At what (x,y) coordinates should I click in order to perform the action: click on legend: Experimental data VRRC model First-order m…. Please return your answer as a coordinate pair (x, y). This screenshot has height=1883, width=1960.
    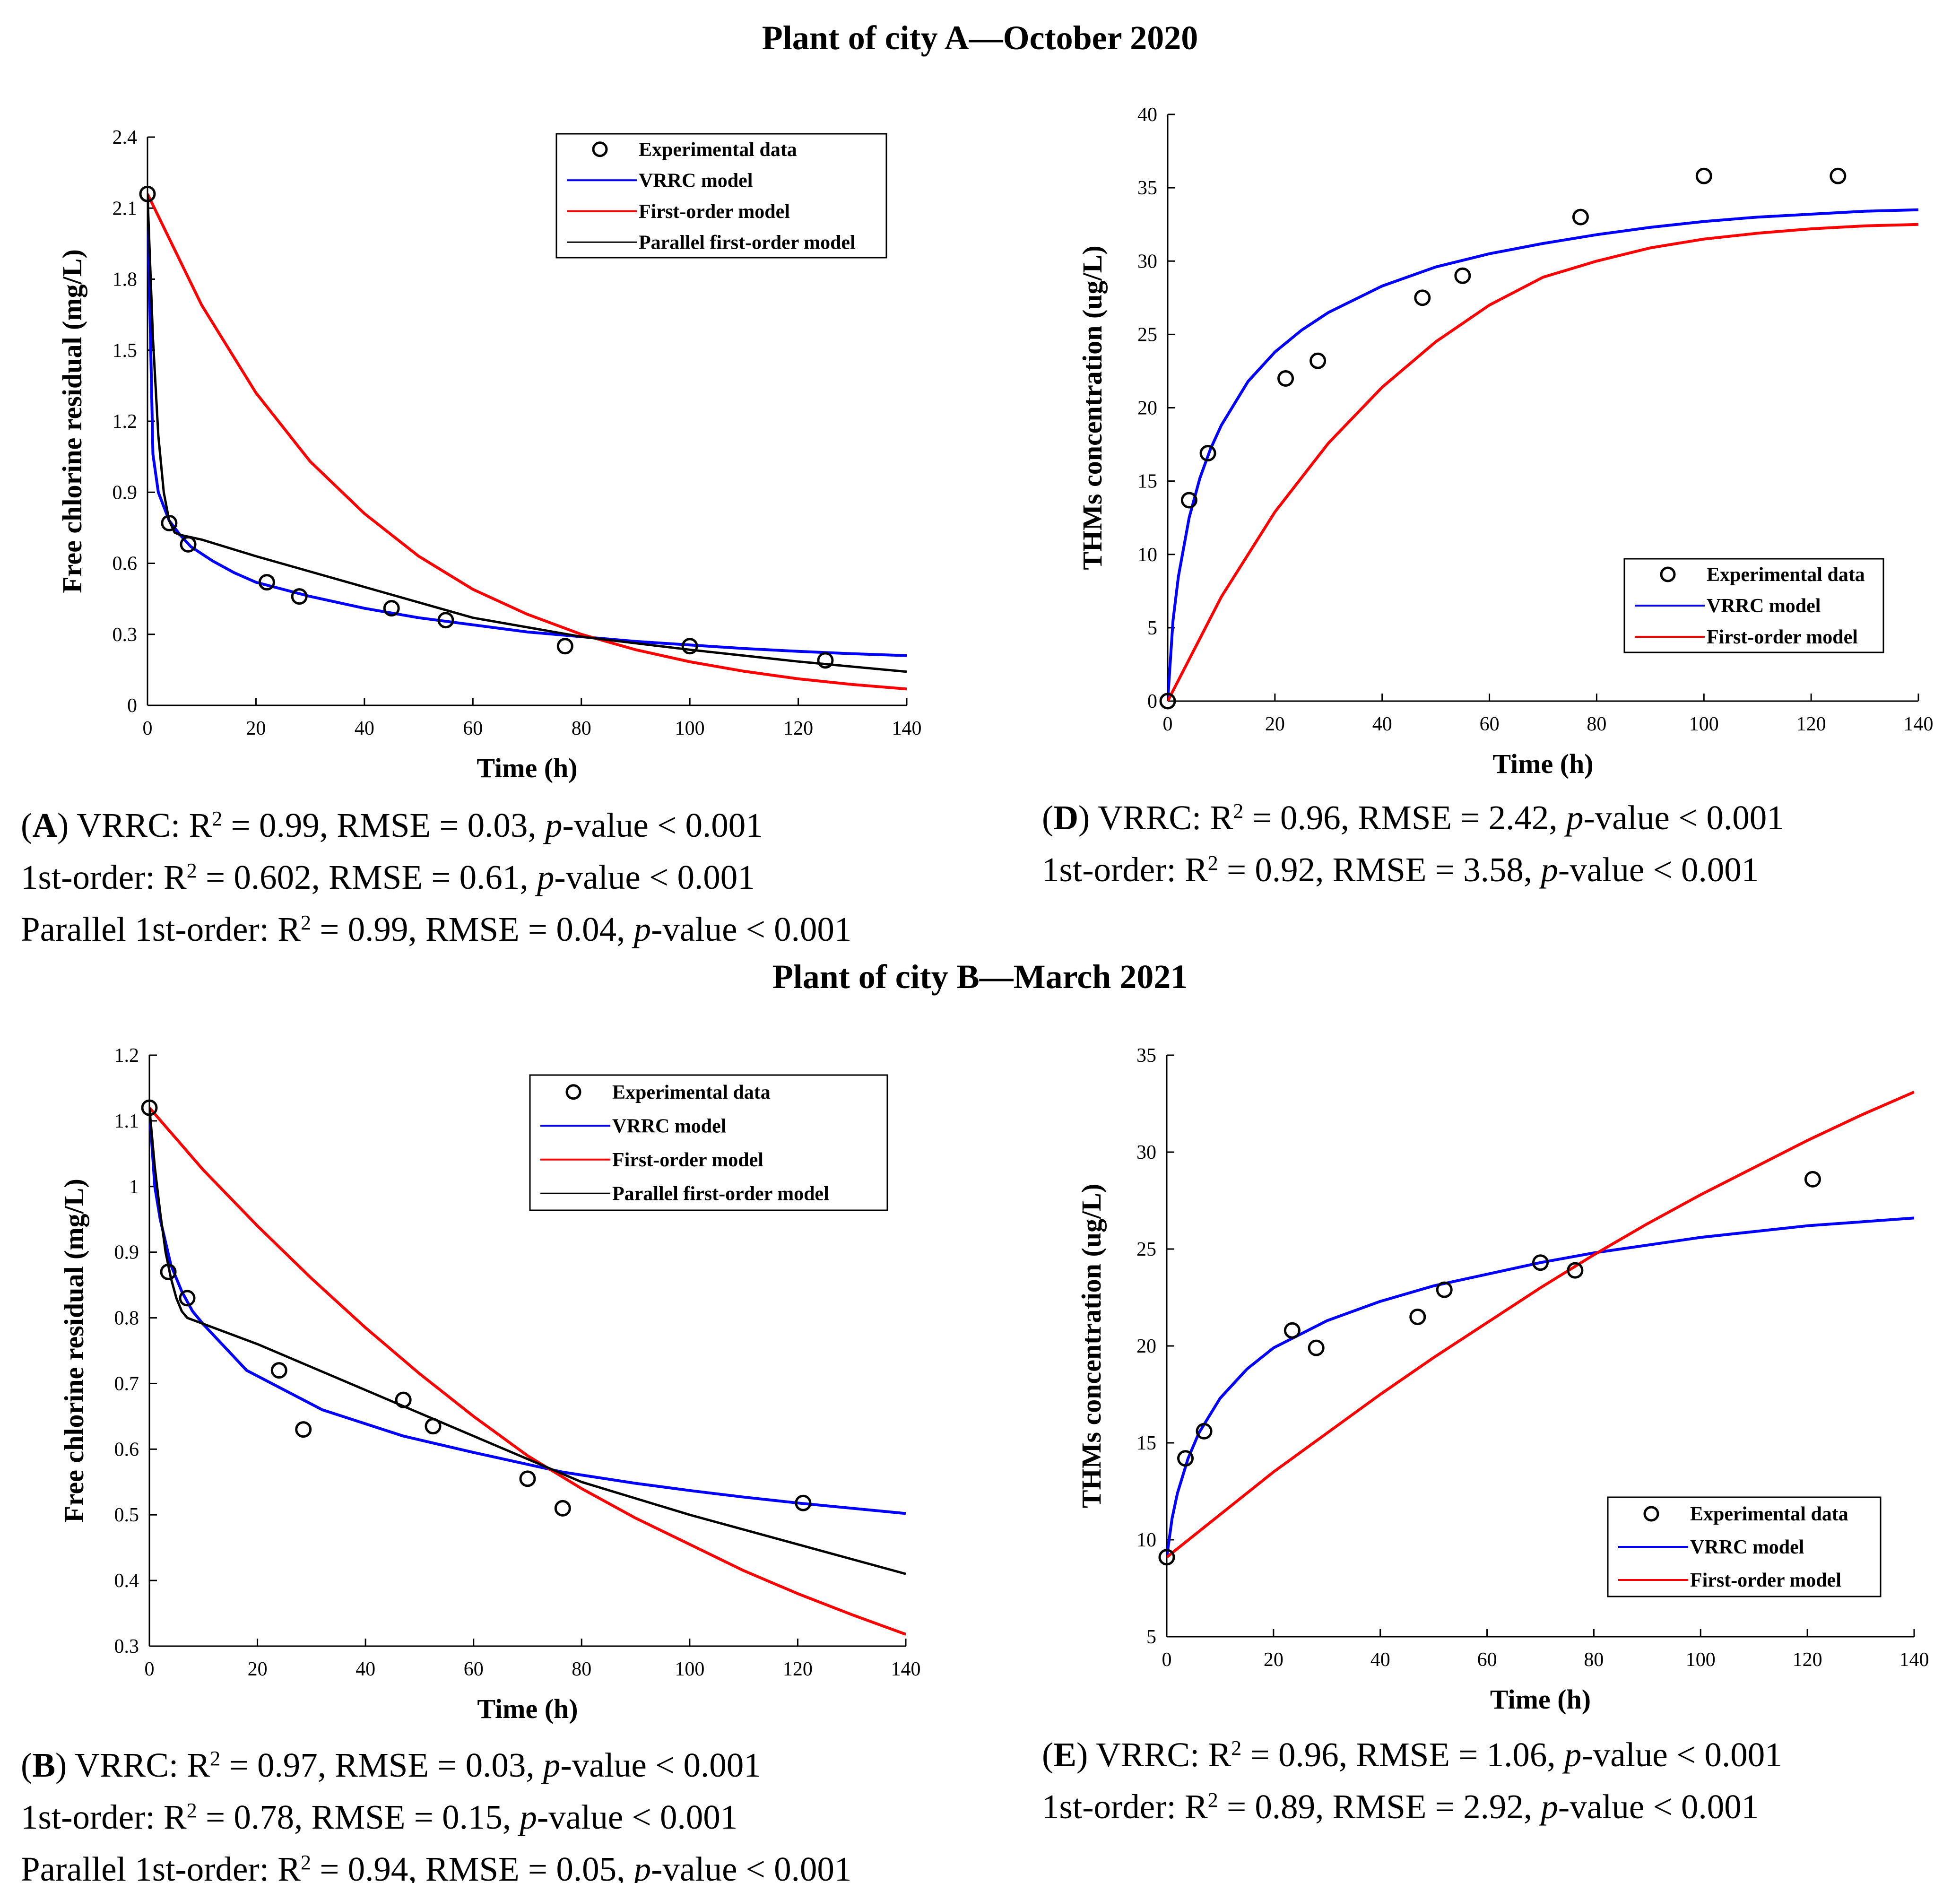
    Looking at the image, I should click on (708, 1142).